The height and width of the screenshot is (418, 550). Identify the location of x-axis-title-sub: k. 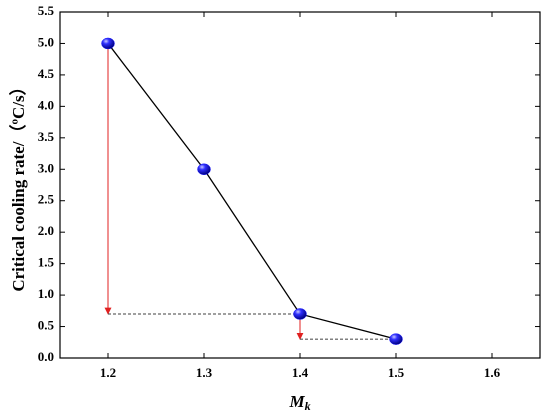
(308, 406).